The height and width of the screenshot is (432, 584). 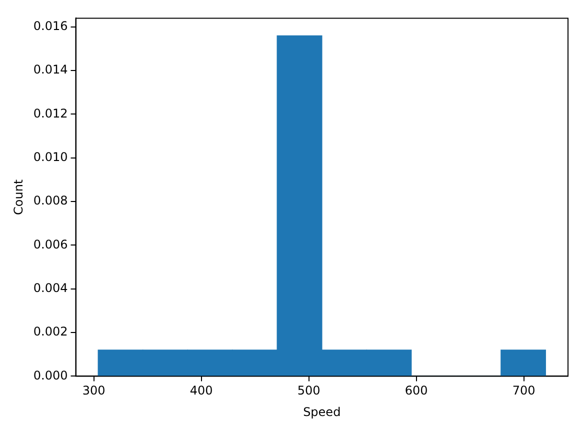 What do you see at coordinates (416, 391) in the screenshot?
I see `x-tick-label: 600` at bounding box center [416, 391].